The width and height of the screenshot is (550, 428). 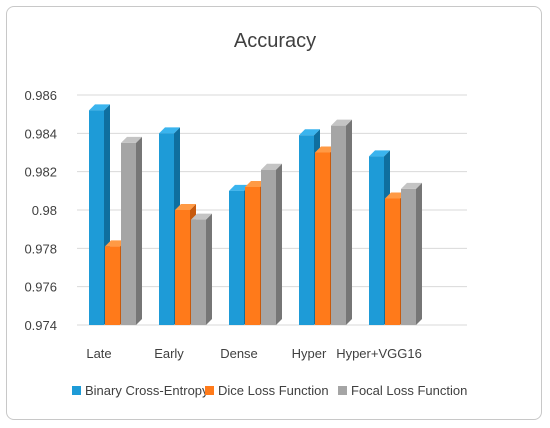 What do you see at coordinates (40, 95) in the screenshot?
I see `y-tick-label: 0.986` at bounding box center [40, 95].